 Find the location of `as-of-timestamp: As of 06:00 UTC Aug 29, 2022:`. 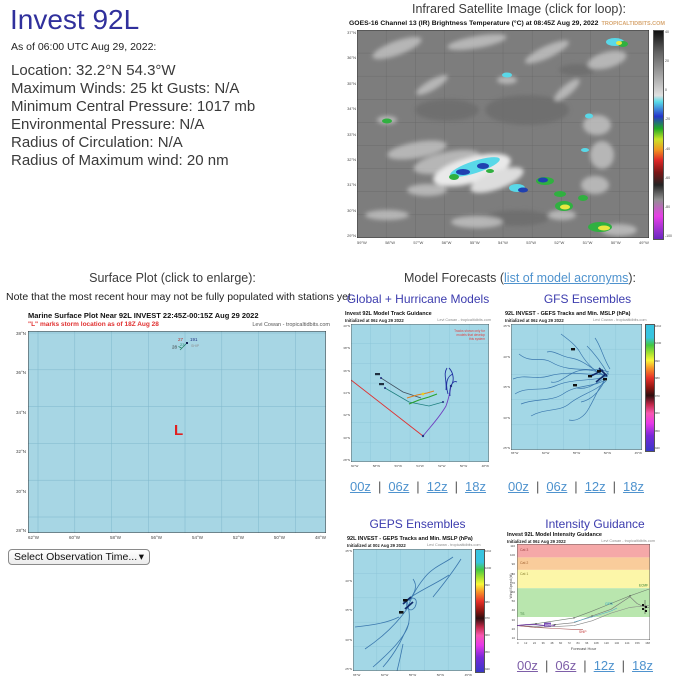

as-of-timestamp: As of 06:00 UTC Aug 29, 2022: is located at coordinates (84, 47).